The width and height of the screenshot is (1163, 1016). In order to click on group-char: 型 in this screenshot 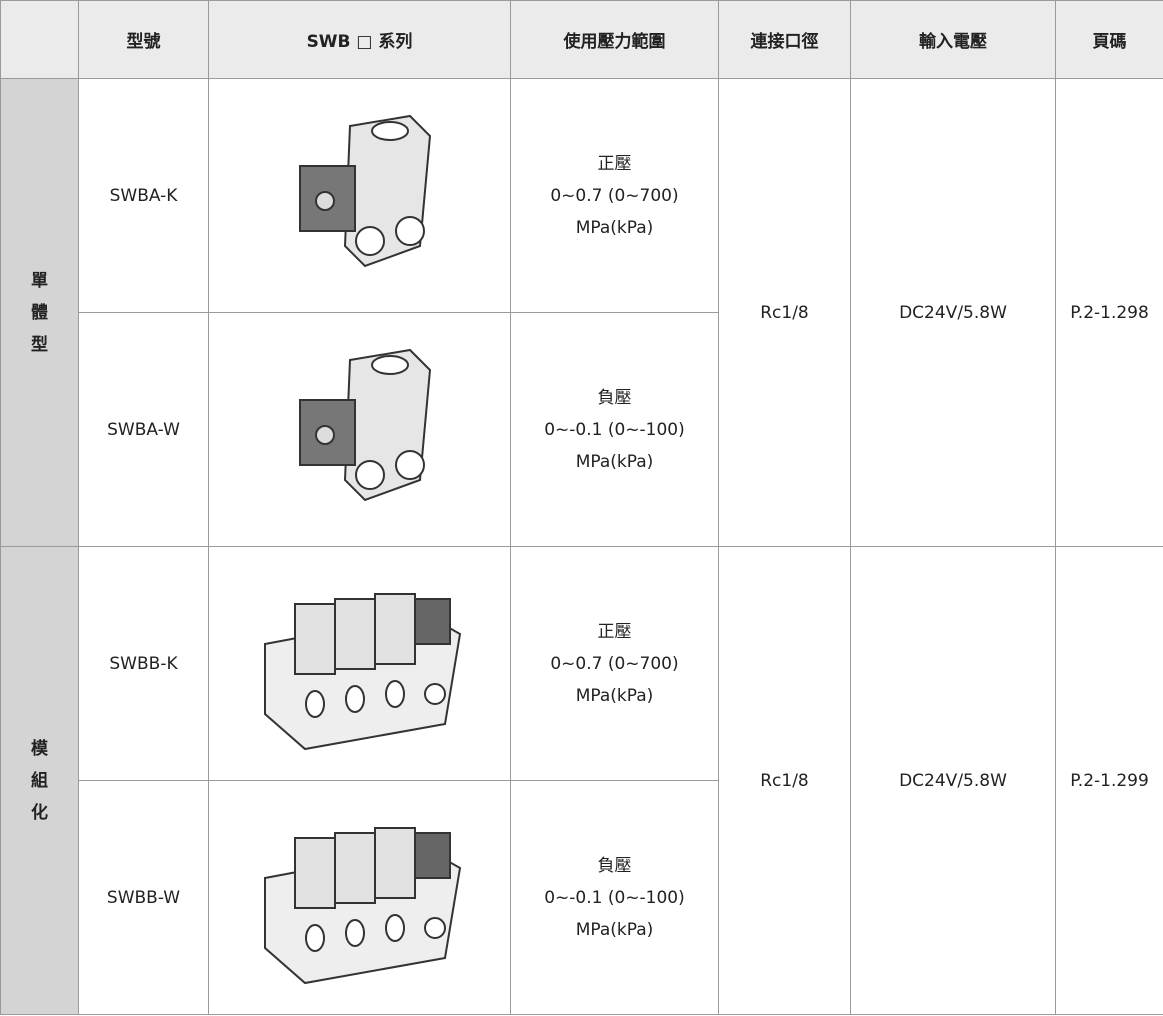, I will do `click(39, 344)`.